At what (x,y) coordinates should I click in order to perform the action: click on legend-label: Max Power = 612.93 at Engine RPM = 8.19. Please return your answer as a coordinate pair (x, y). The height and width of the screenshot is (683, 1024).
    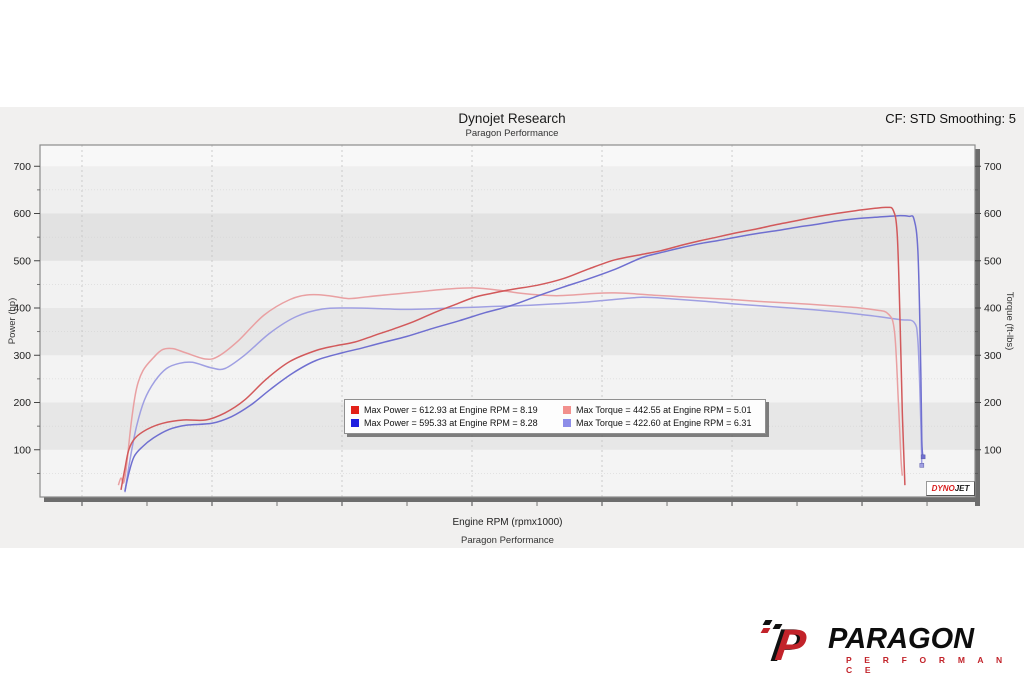
    Looking at the image, I should click on (451, 409).